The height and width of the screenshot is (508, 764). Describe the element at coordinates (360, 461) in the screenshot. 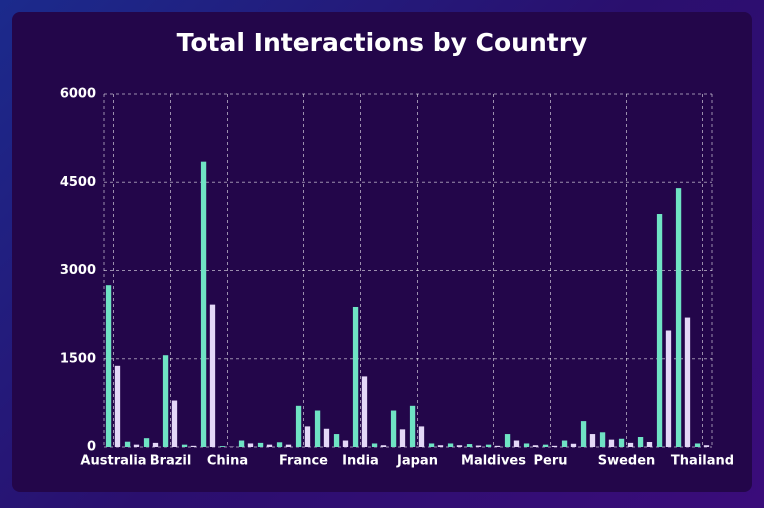

I see `x-tick-label: India` at that location.